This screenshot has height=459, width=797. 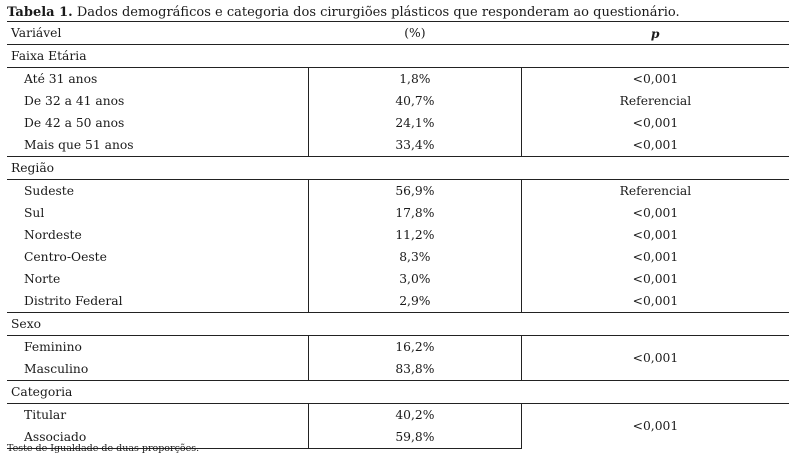 I want to click on row-label: Titular, so click(x=45, y=415).